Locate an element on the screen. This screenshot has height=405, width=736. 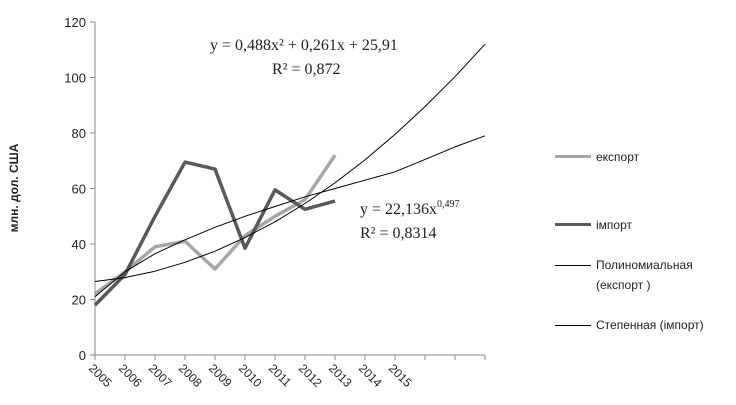
legend-label: імпорт is located at coordinates (614, 225).